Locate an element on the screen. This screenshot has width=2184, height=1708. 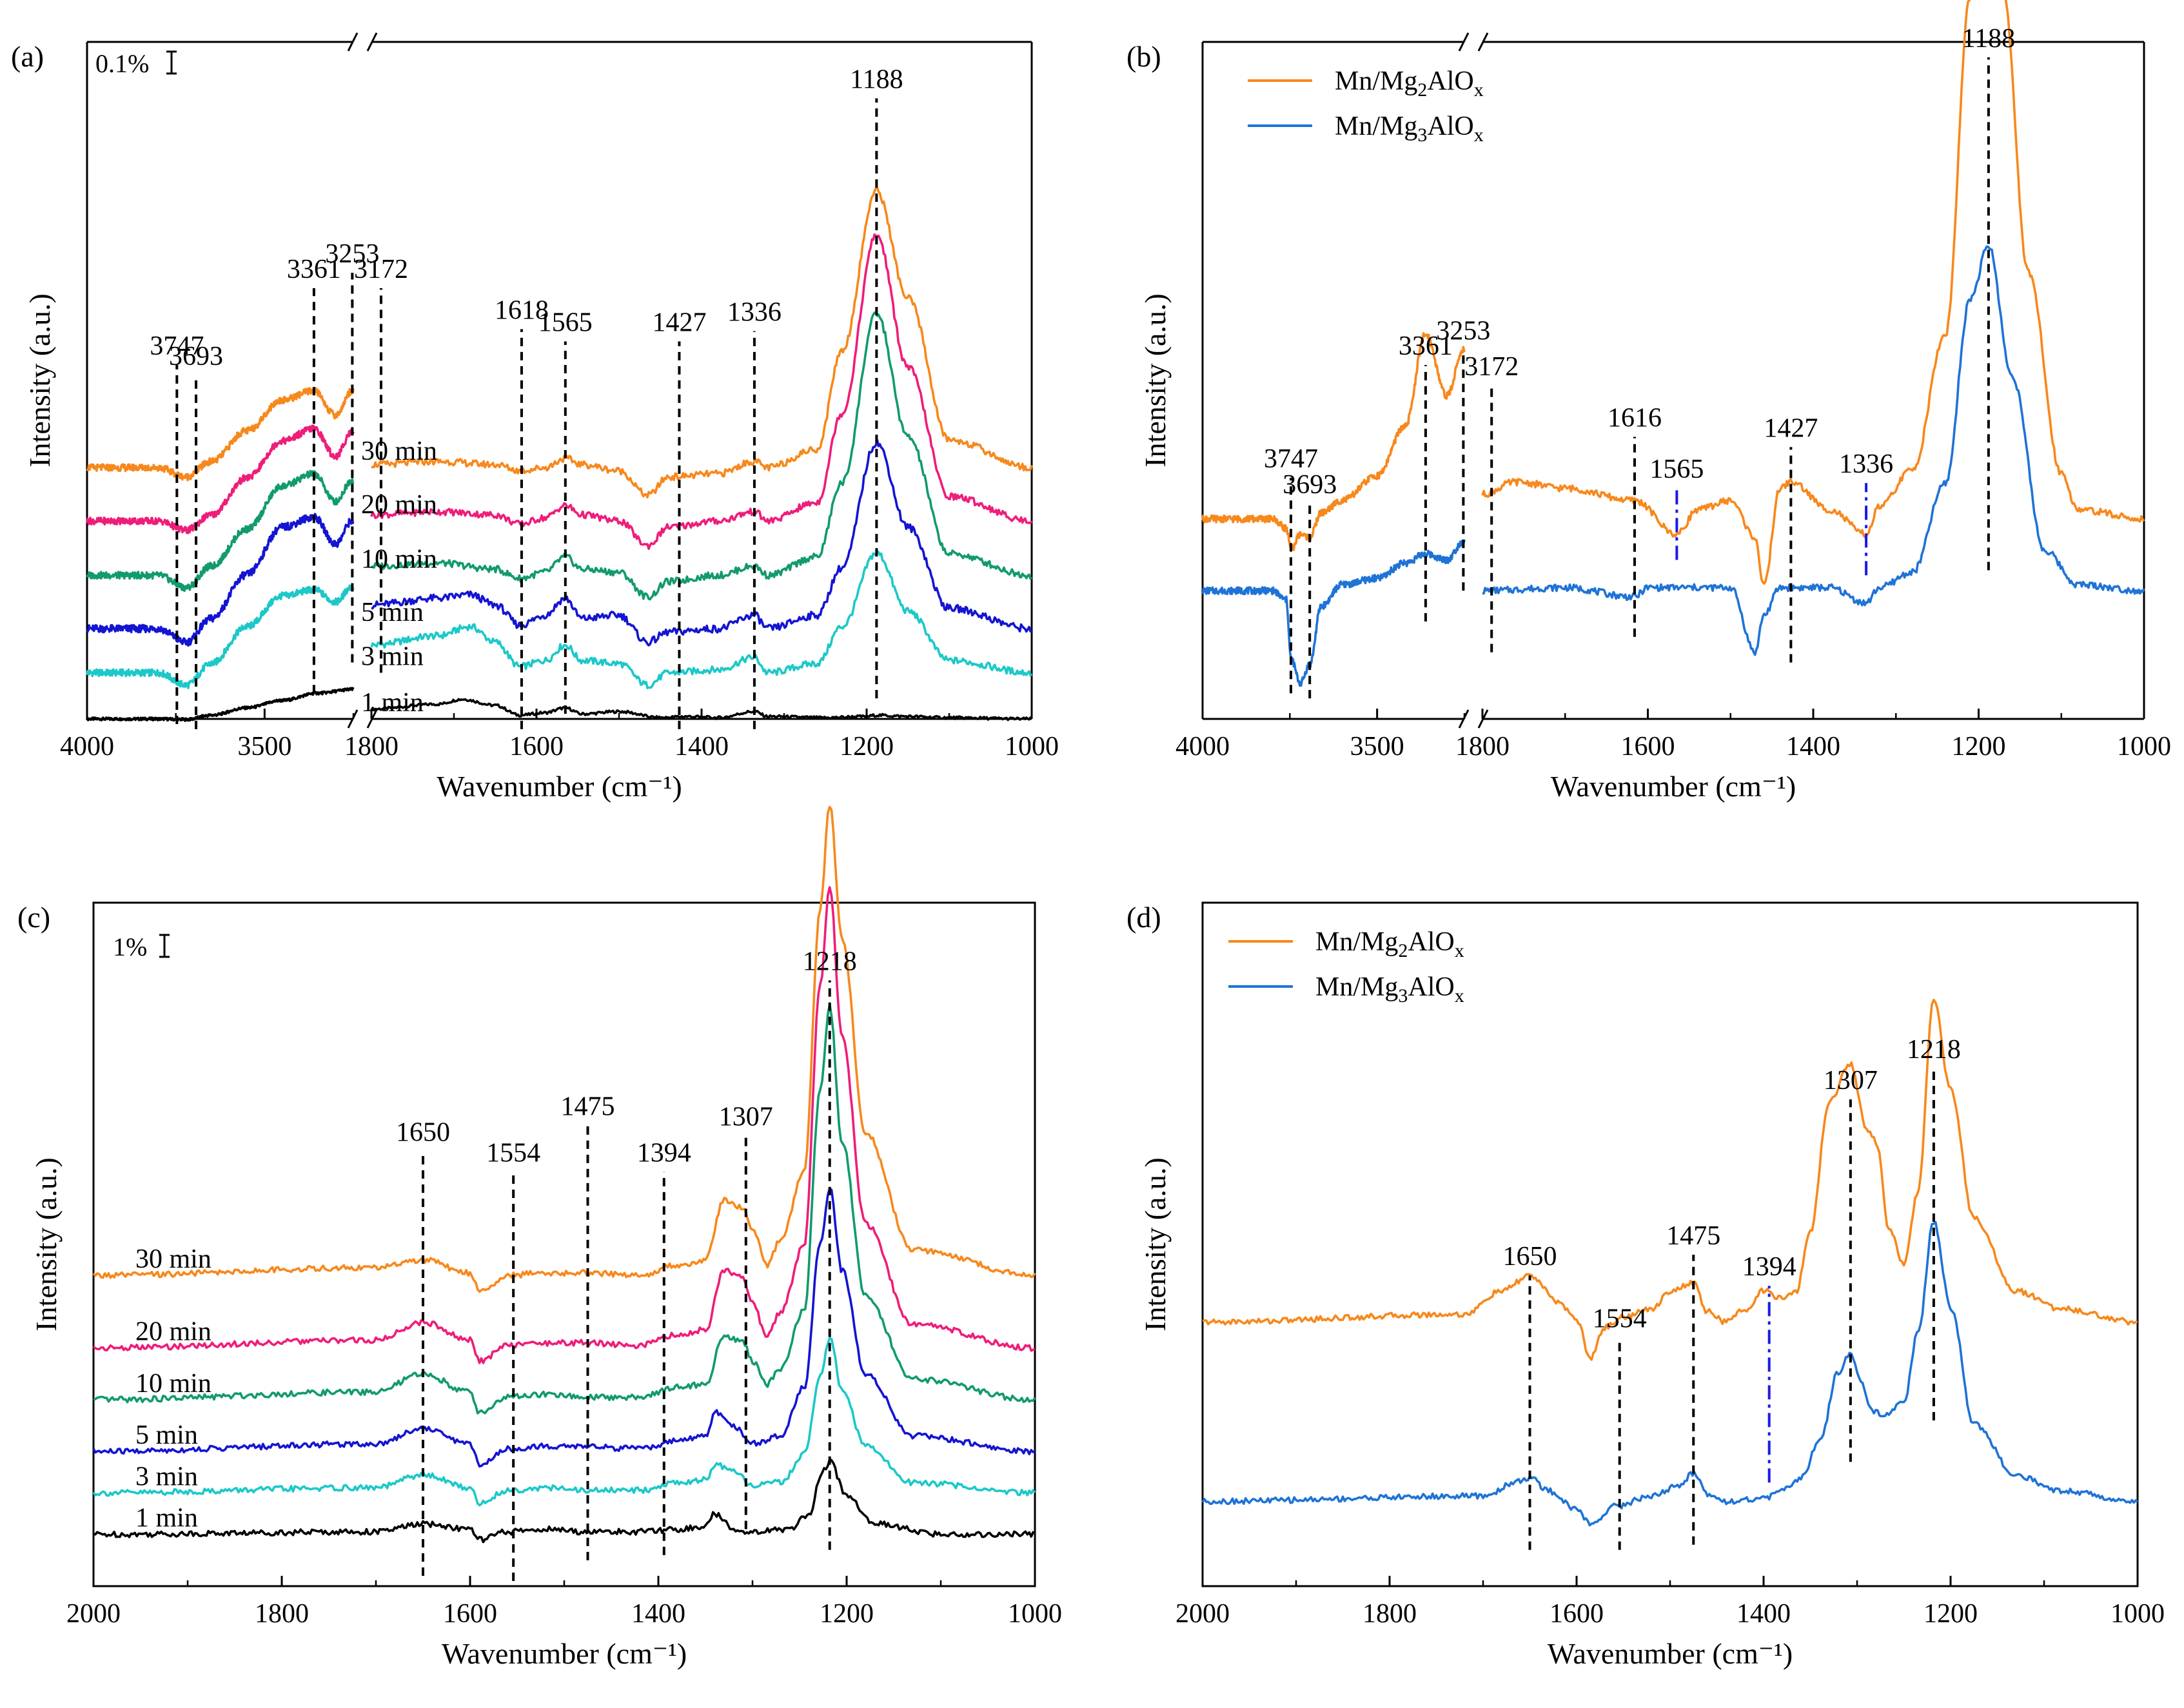
series-label: 30 min is located at coordinates (174, 1259).